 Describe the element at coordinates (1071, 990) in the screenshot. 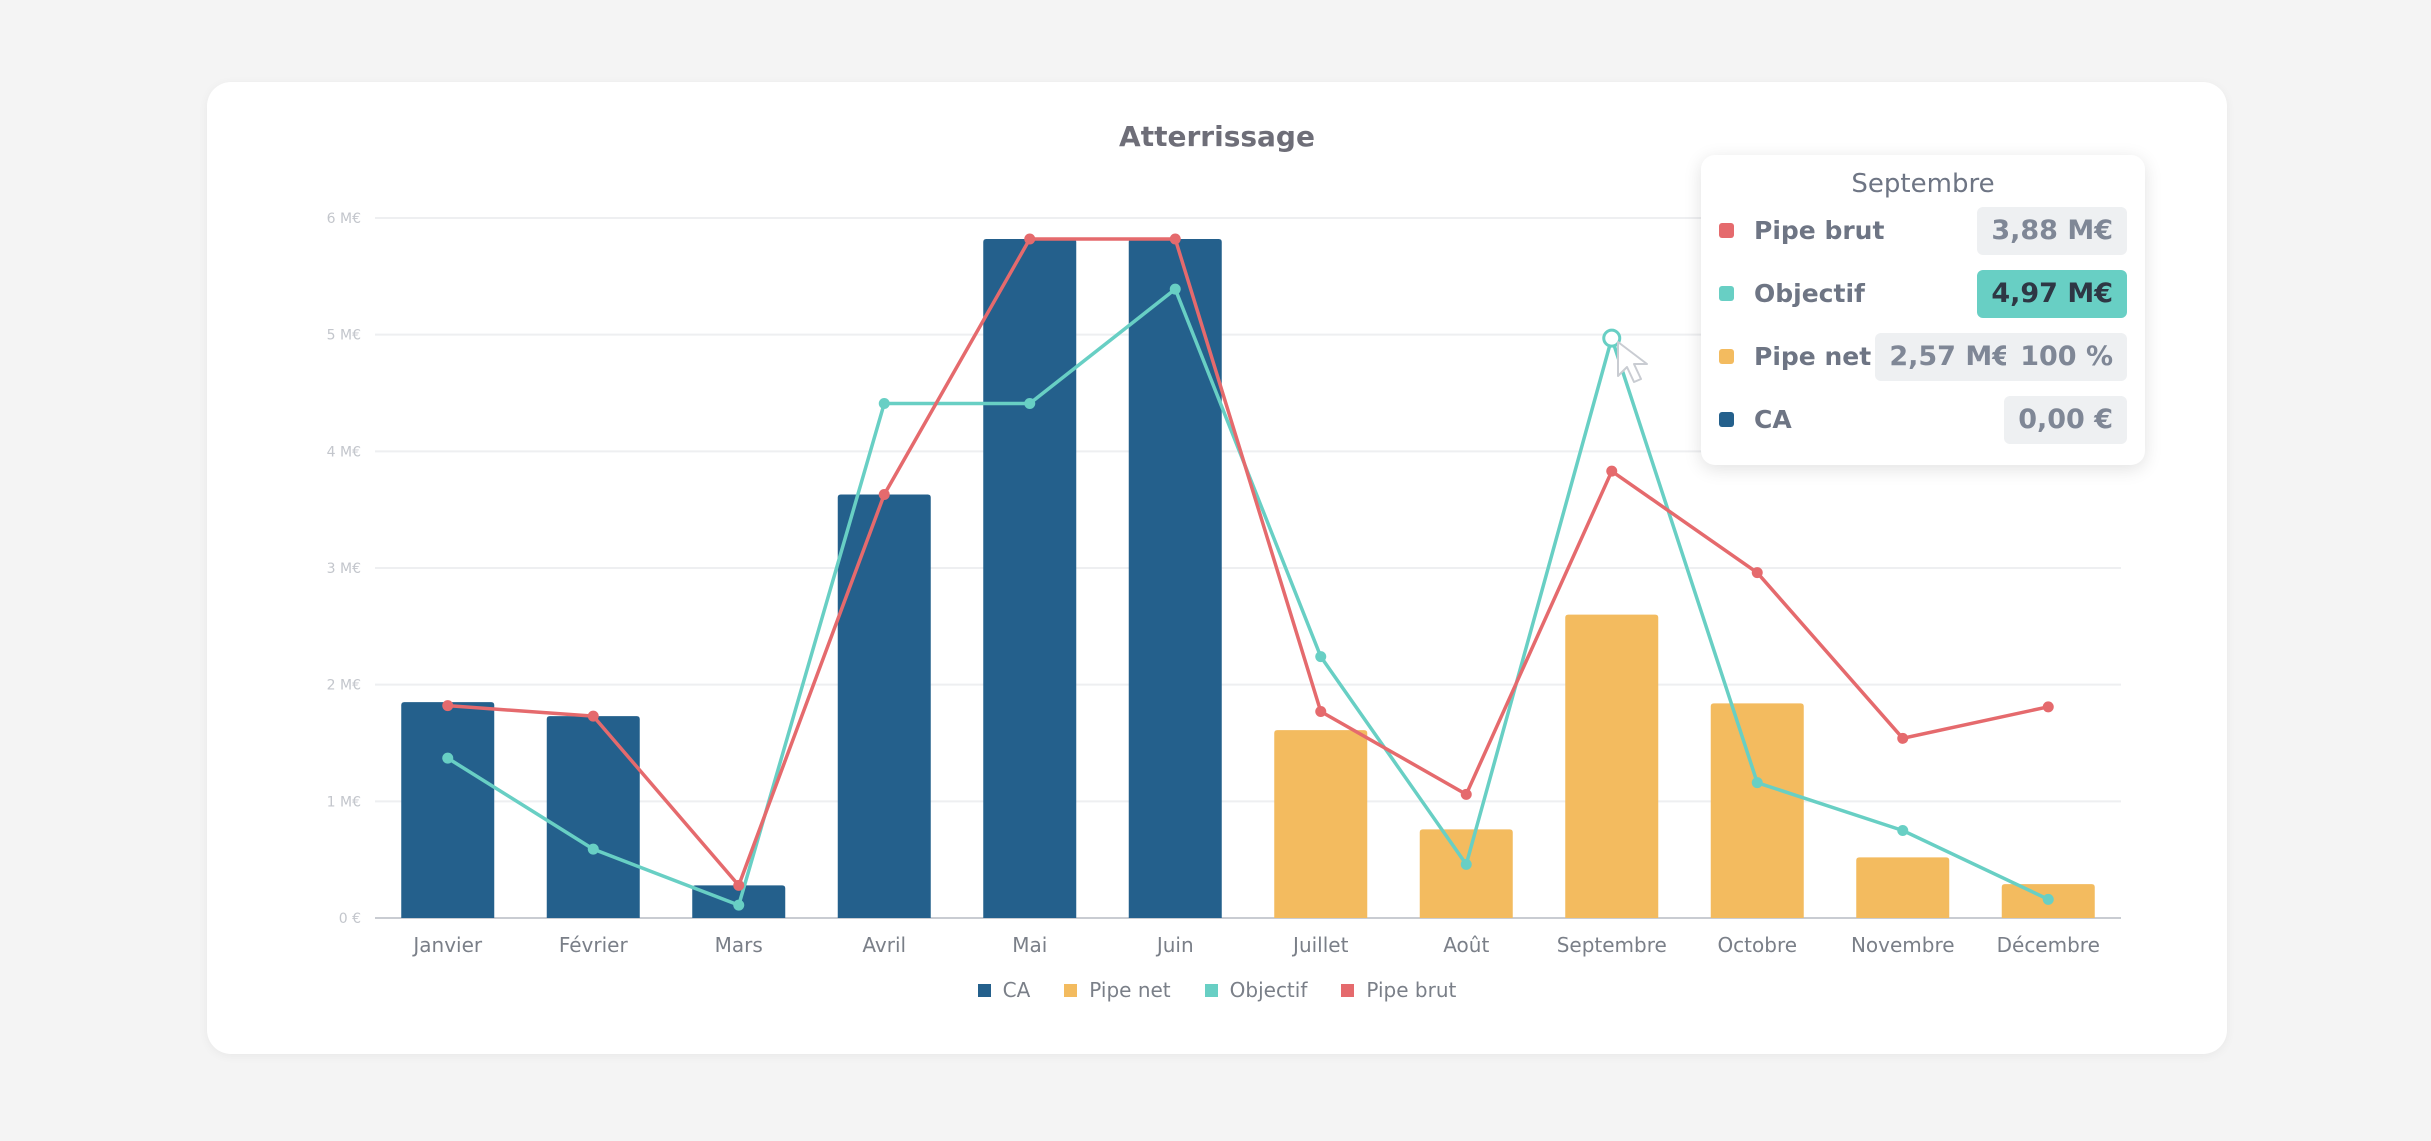

I see `legend-swatch-pipe-net` at that location.